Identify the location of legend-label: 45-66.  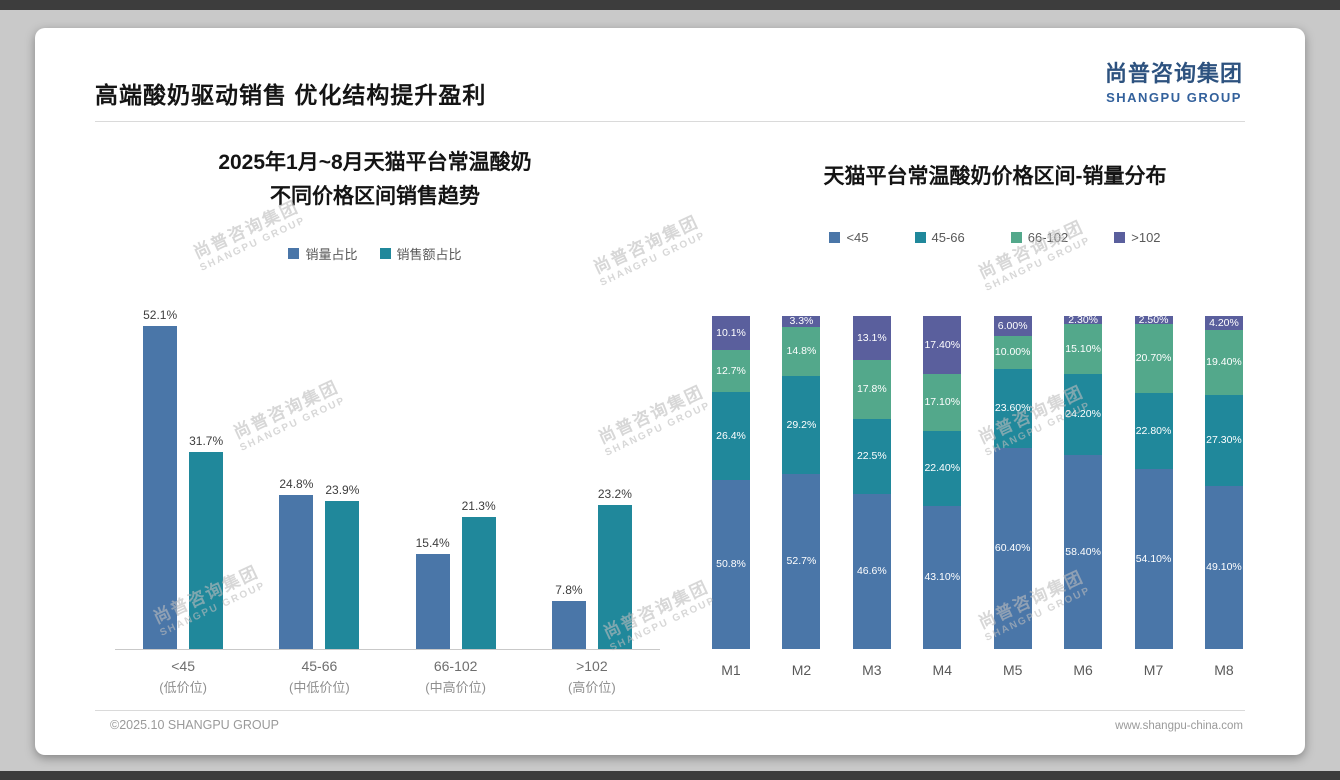
(948, 237).